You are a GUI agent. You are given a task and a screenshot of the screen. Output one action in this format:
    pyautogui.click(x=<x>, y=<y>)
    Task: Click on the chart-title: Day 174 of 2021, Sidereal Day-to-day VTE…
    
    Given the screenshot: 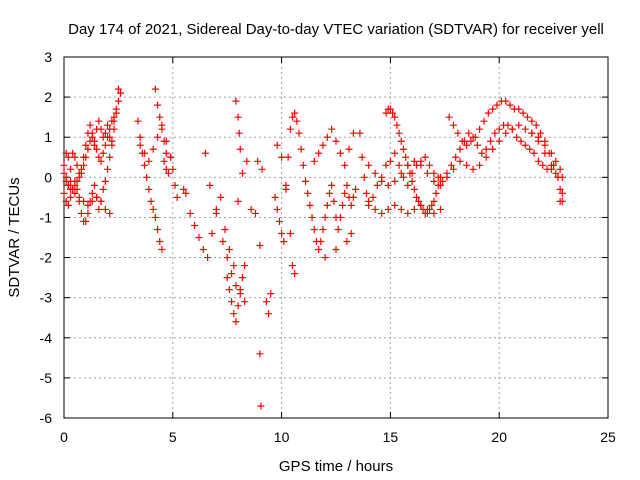 What is the action you would take?
    pyautogui.click(x=336, y=29)
    